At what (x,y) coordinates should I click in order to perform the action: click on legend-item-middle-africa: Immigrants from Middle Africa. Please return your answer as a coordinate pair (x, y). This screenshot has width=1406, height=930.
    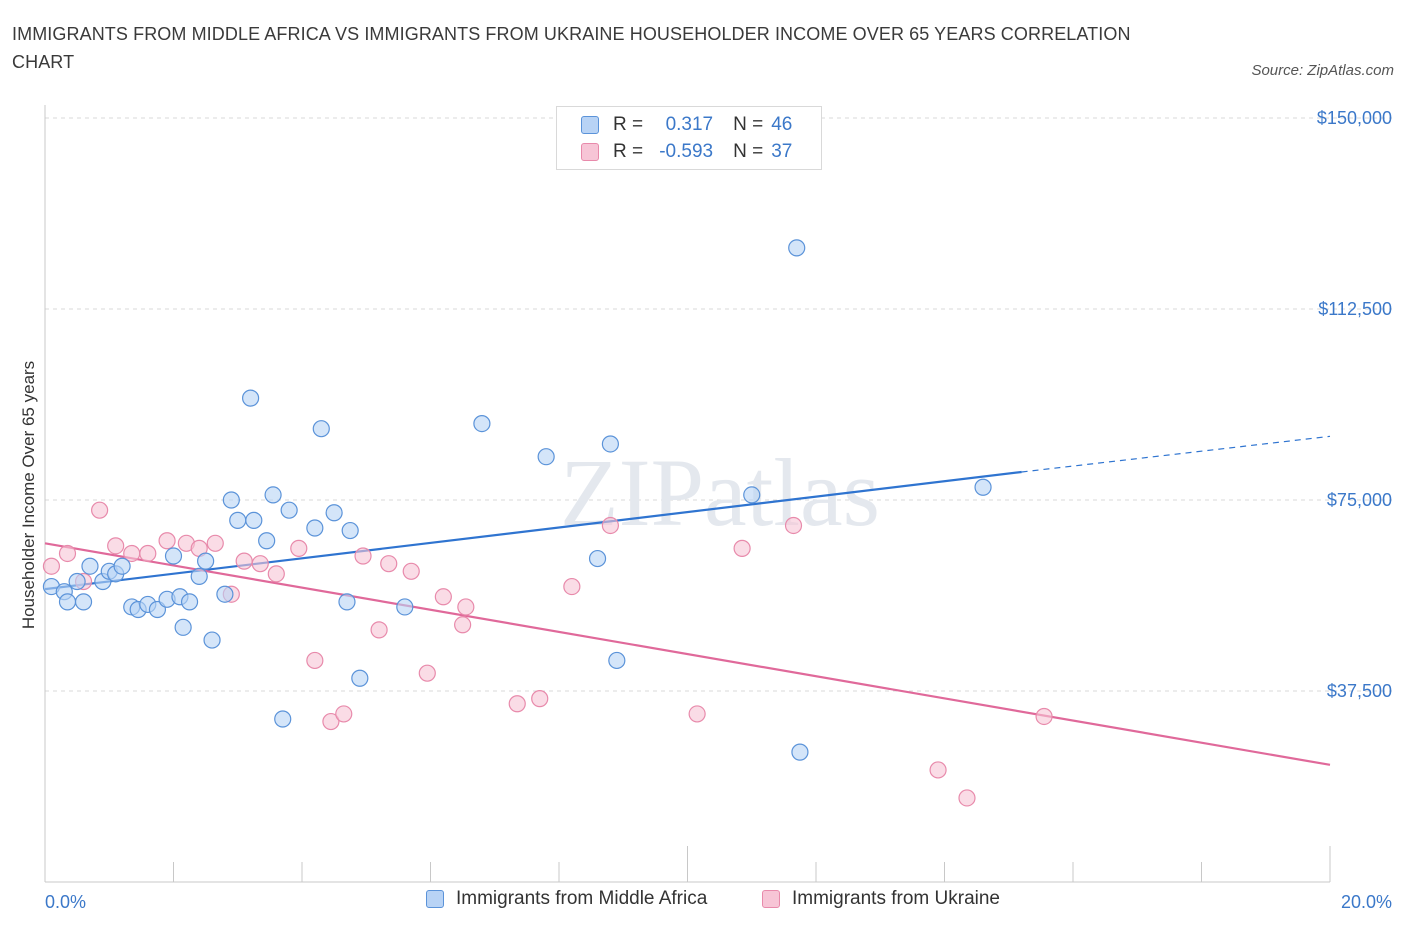
    Looking at the image, I should click on (566, 899).